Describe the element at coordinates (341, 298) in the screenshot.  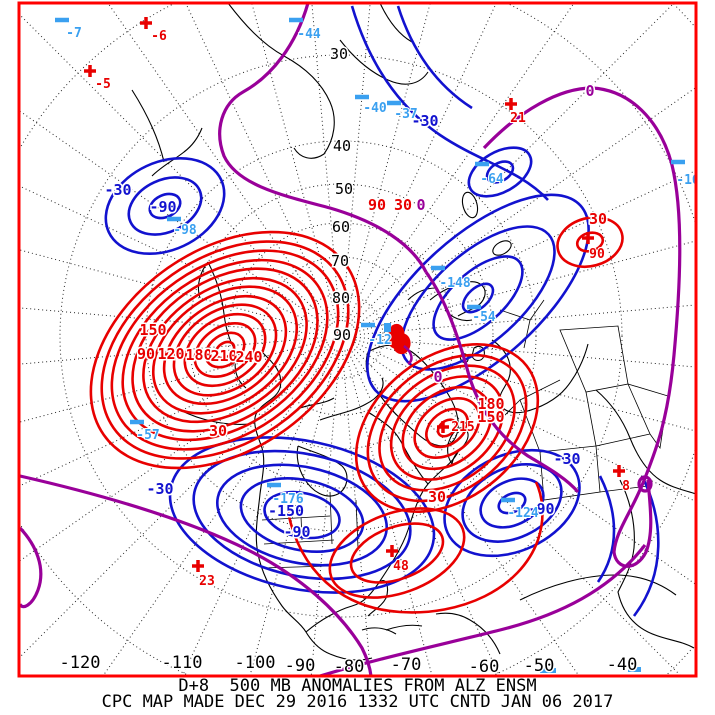
I see `latitude-label: 80` at that location.